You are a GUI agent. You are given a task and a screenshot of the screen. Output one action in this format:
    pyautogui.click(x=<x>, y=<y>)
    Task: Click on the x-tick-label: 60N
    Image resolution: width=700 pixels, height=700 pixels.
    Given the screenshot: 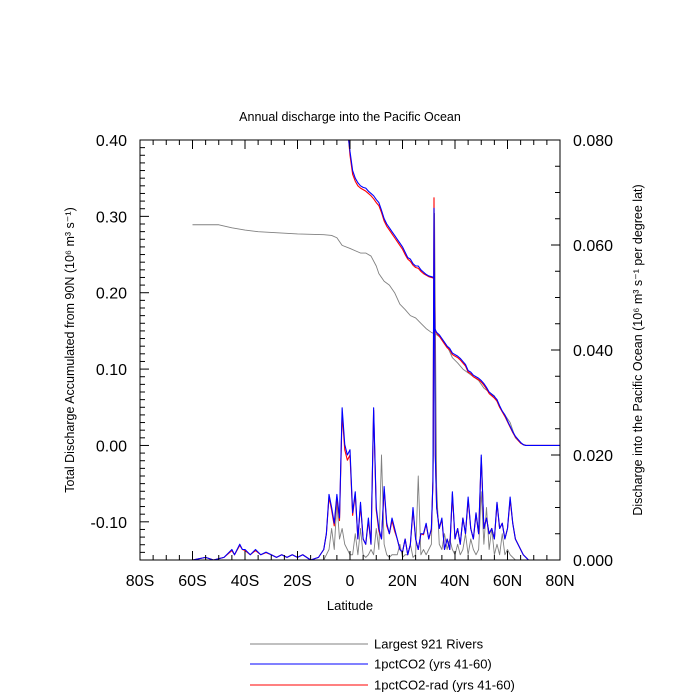 What is the action you would take?
    pyautogui.click(x=507, y=581)
    